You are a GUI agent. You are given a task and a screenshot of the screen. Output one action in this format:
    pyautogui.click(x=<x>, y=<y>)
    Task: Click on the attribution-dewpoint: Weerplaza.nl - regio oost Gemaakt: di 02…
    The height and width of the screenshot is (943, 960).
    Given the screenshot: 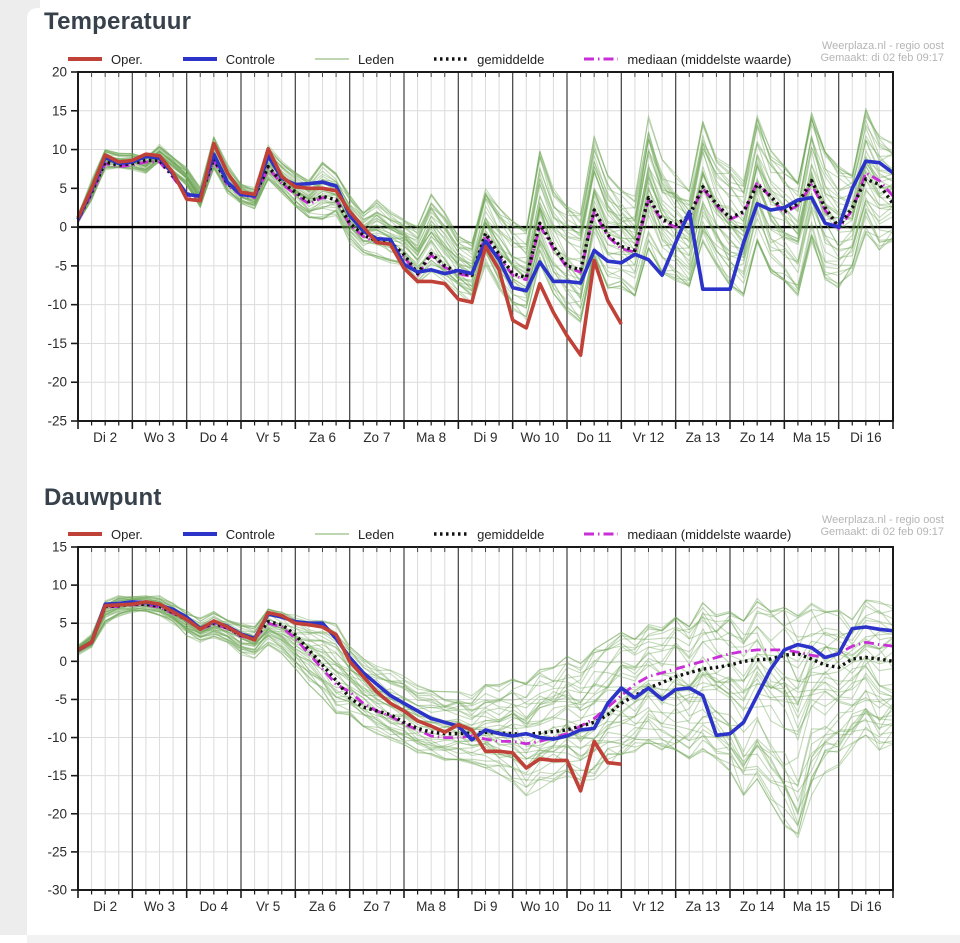 What is the action you would take?
    pyautogui.click(x=882, y=526)
    